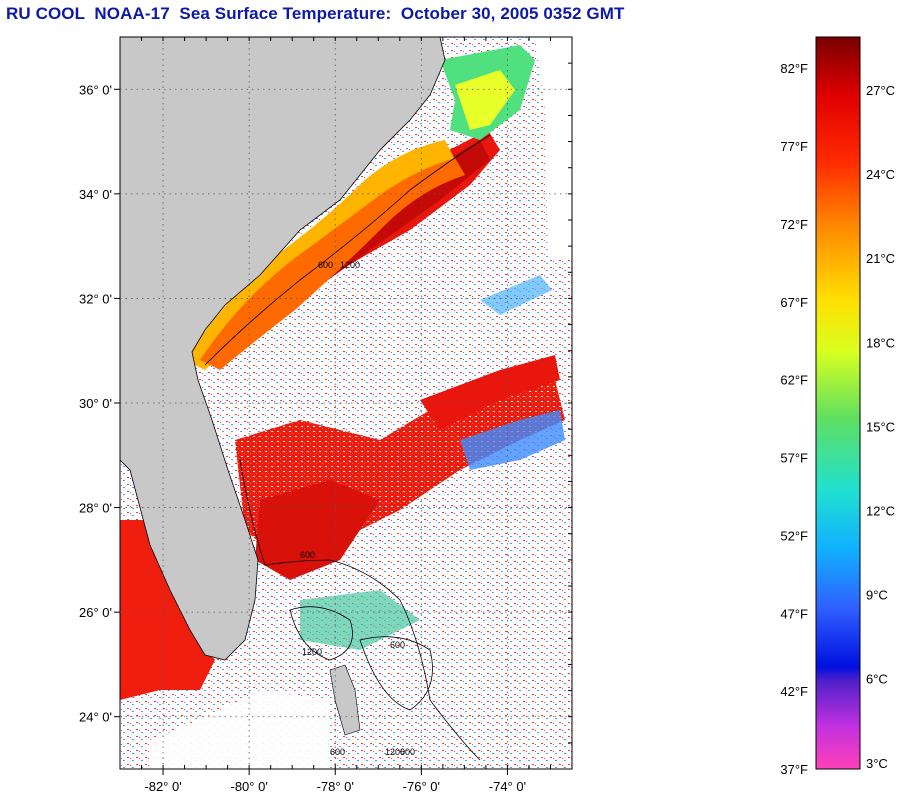 This screenshot has width=905, height=801. I want to click on lon-tick-label: -78° 0', so click(335, 786).